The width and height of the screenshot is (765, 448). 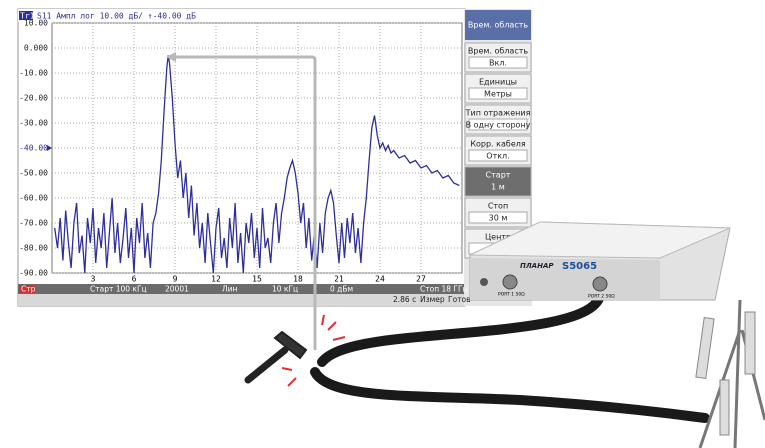 I want to click on x-tick-label: 15, so click(x=257, y=279).